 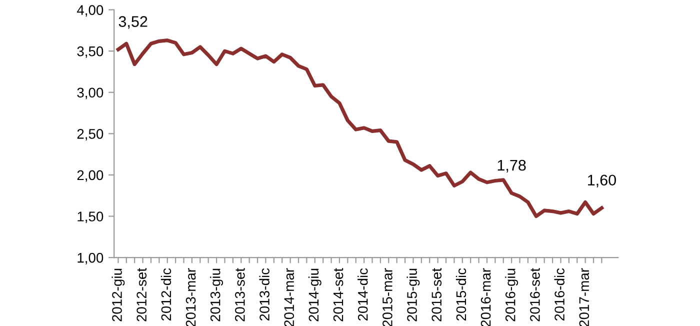 What do you see at coordinates (240, 295) in the screenshot?
I see `x-tick-label: 2013-set` at bounding box center [240, 295].